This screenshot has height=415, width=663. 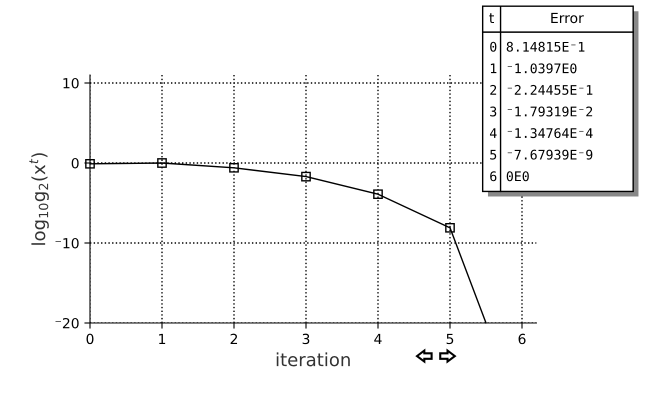 I want to click on x-tick-label: 5, so click(x=450, y=339).